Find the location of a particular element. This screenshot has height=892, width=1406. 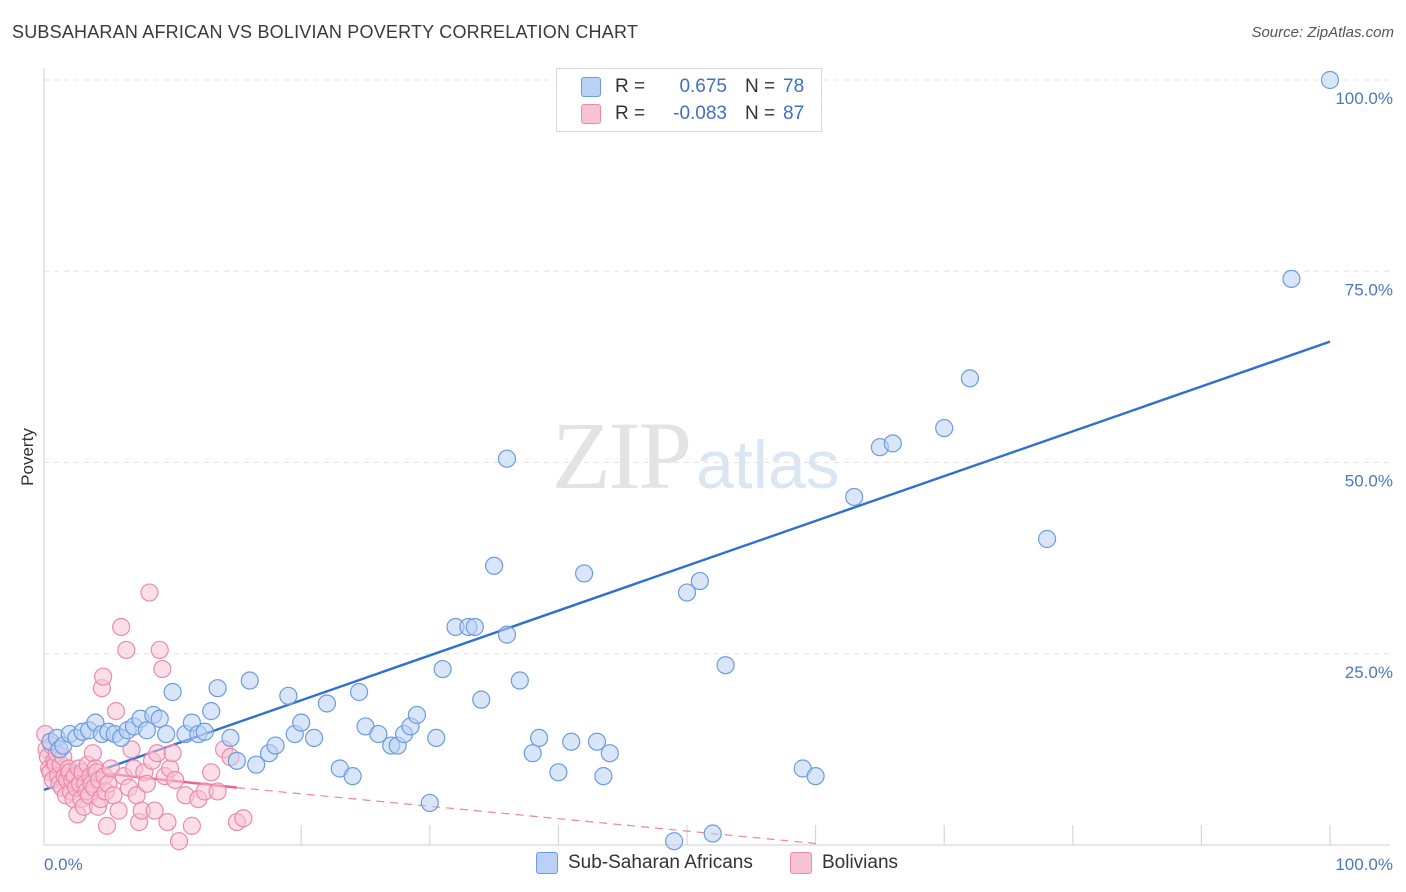

y-tick-label: 50.0% is located at coordinates (1369, 481).